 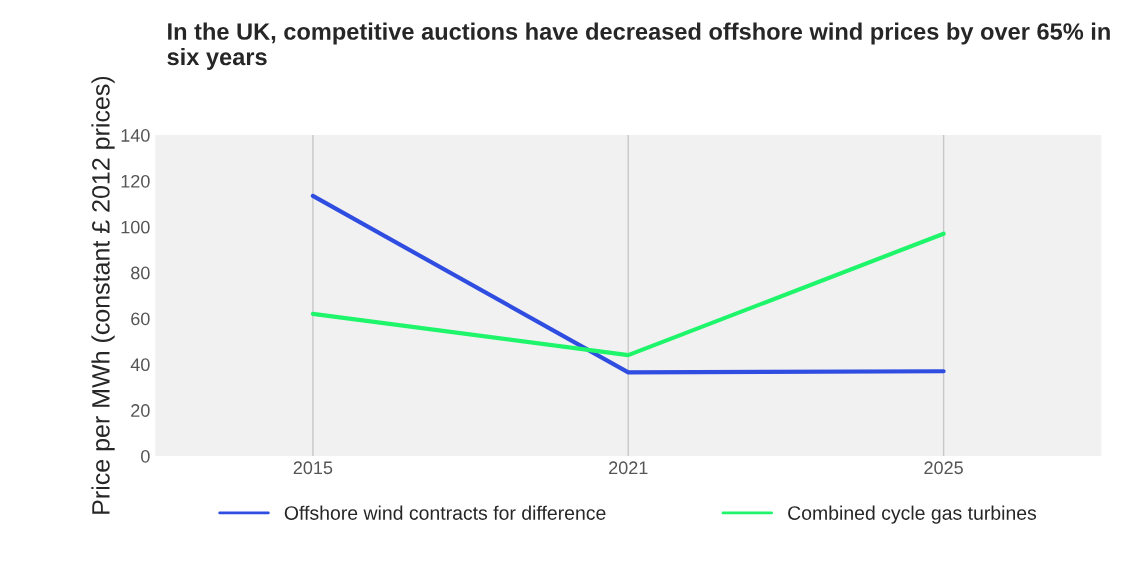 What do you see at coordinates (628, 468) in the screenshot?
I see `x-tick-label: 2021` at bounding box center [628, 468].